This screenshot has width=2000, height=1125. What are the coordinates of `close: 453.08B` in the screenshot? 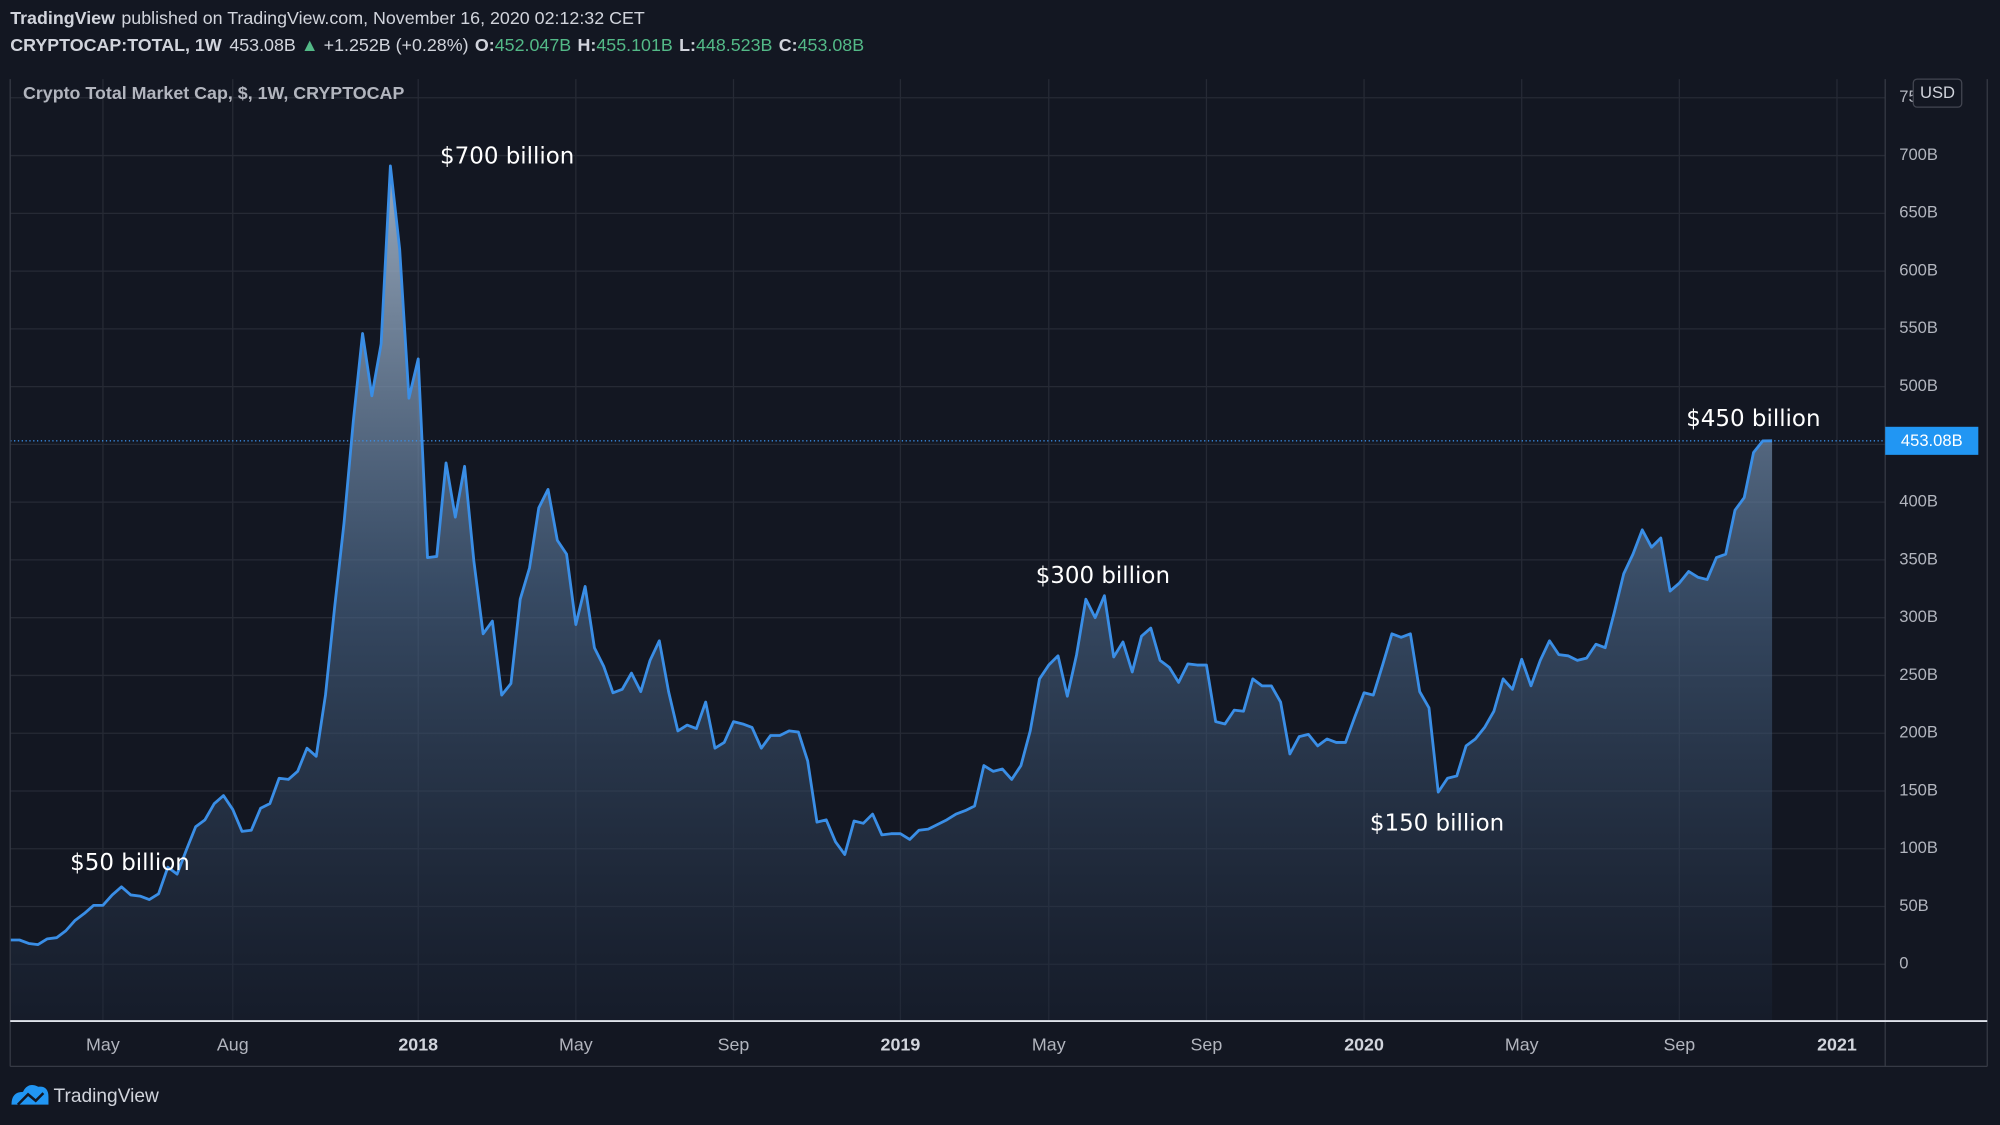 It's located at (831, 45).